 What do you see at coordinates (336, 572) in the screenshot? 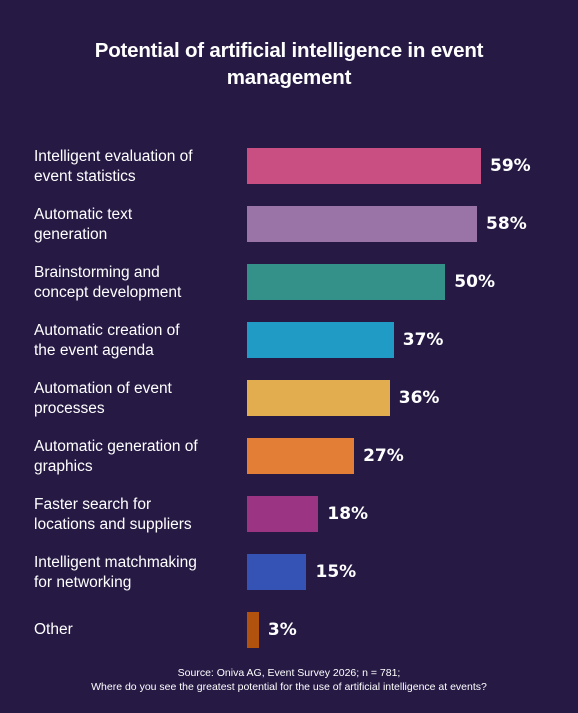
I see `value-label: 15%` at bounding box center [336, 572].